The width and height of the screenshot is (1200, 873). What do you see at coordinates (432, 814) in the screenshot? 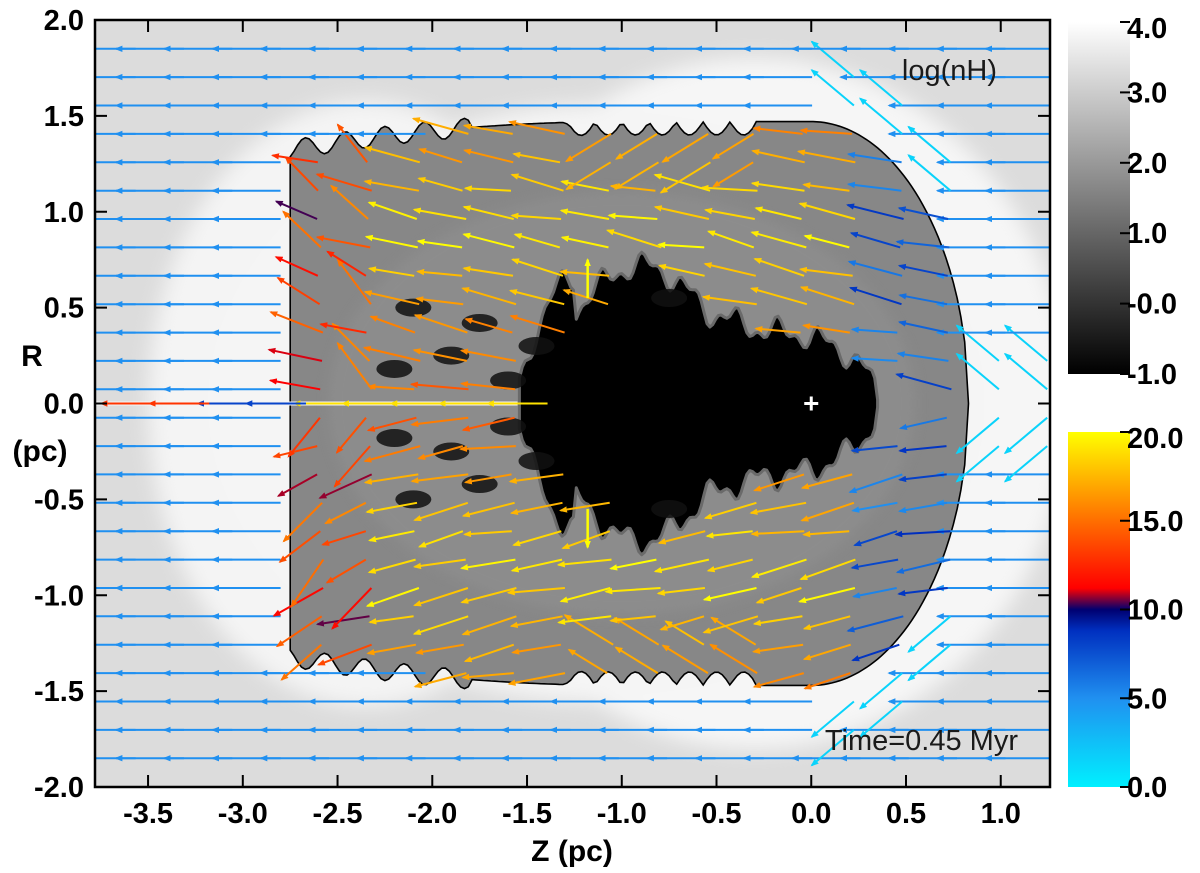
I see `x-tick-label: -2.0` at bounding box center [432, 814].